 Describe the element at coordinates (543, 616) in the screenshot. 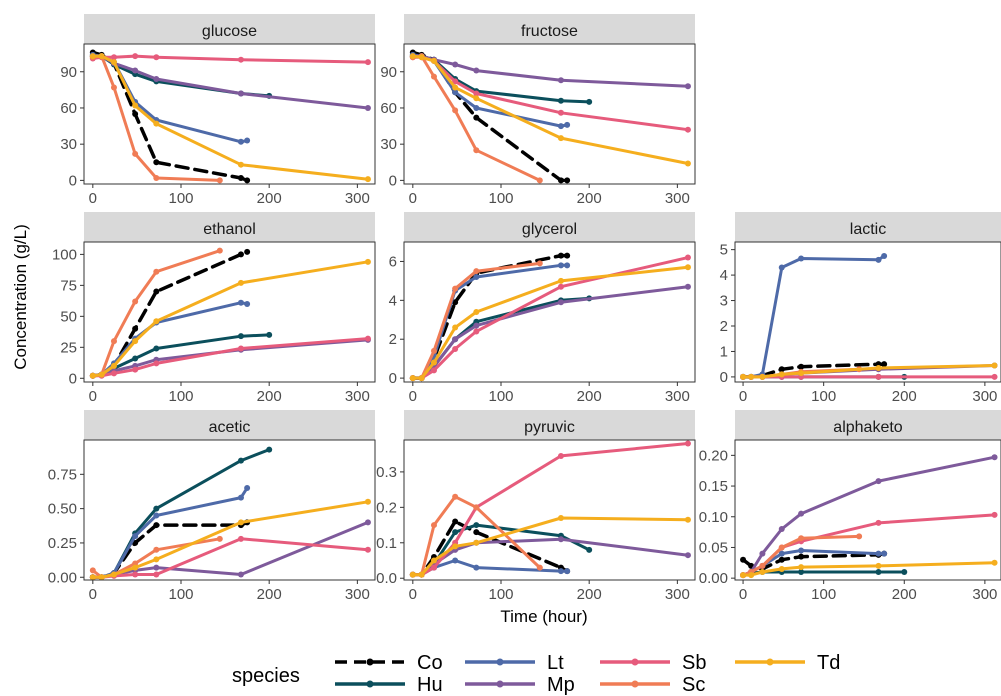

I see `x-axis-title: Time (hour)` at that location.